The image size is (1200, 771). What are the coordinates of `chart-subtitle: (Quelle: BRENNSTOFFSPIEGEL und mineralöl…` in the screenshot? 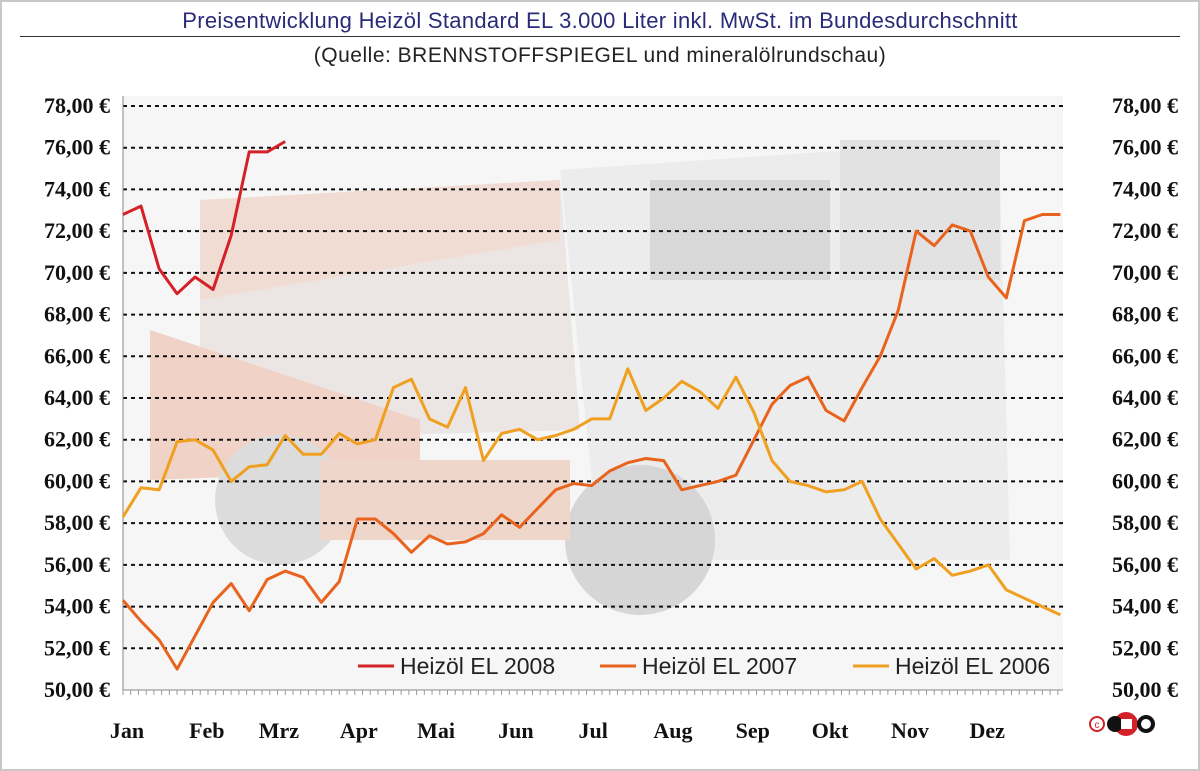 It's located at (600, 55).